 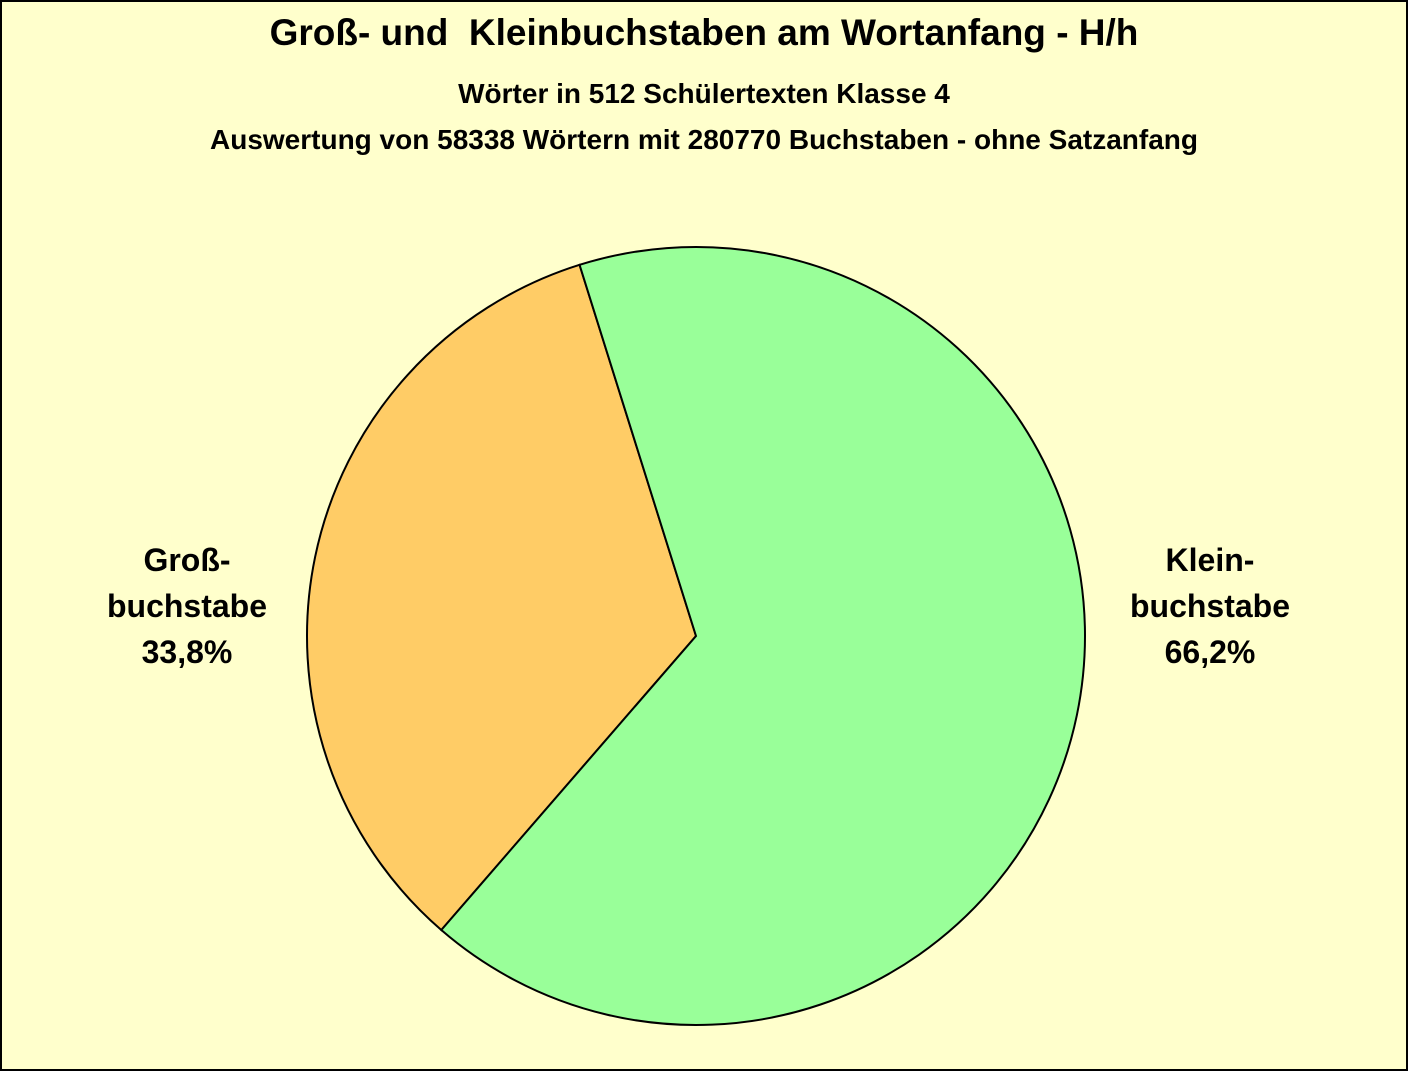 What do you see at coordinates (187, 583) in the screenshot?
I see `category-label: Groß- buchstabe` at bounding box center [187, 583].